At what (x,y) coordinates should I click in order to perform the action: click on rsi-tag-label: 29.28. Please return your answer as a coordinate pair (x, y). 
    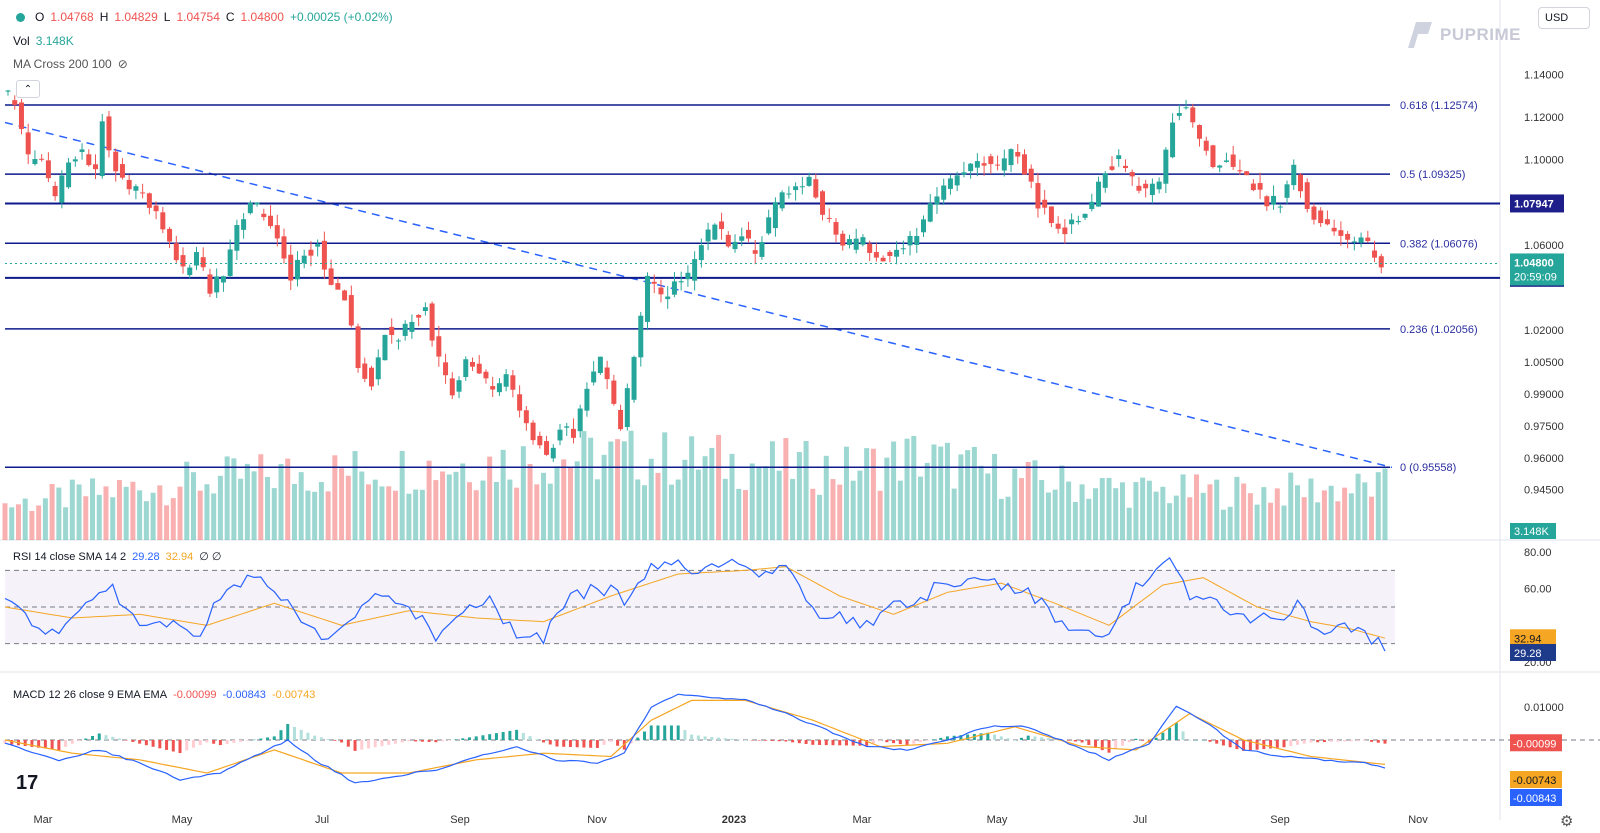
    Looking at the image, I should click on (1528, 654).